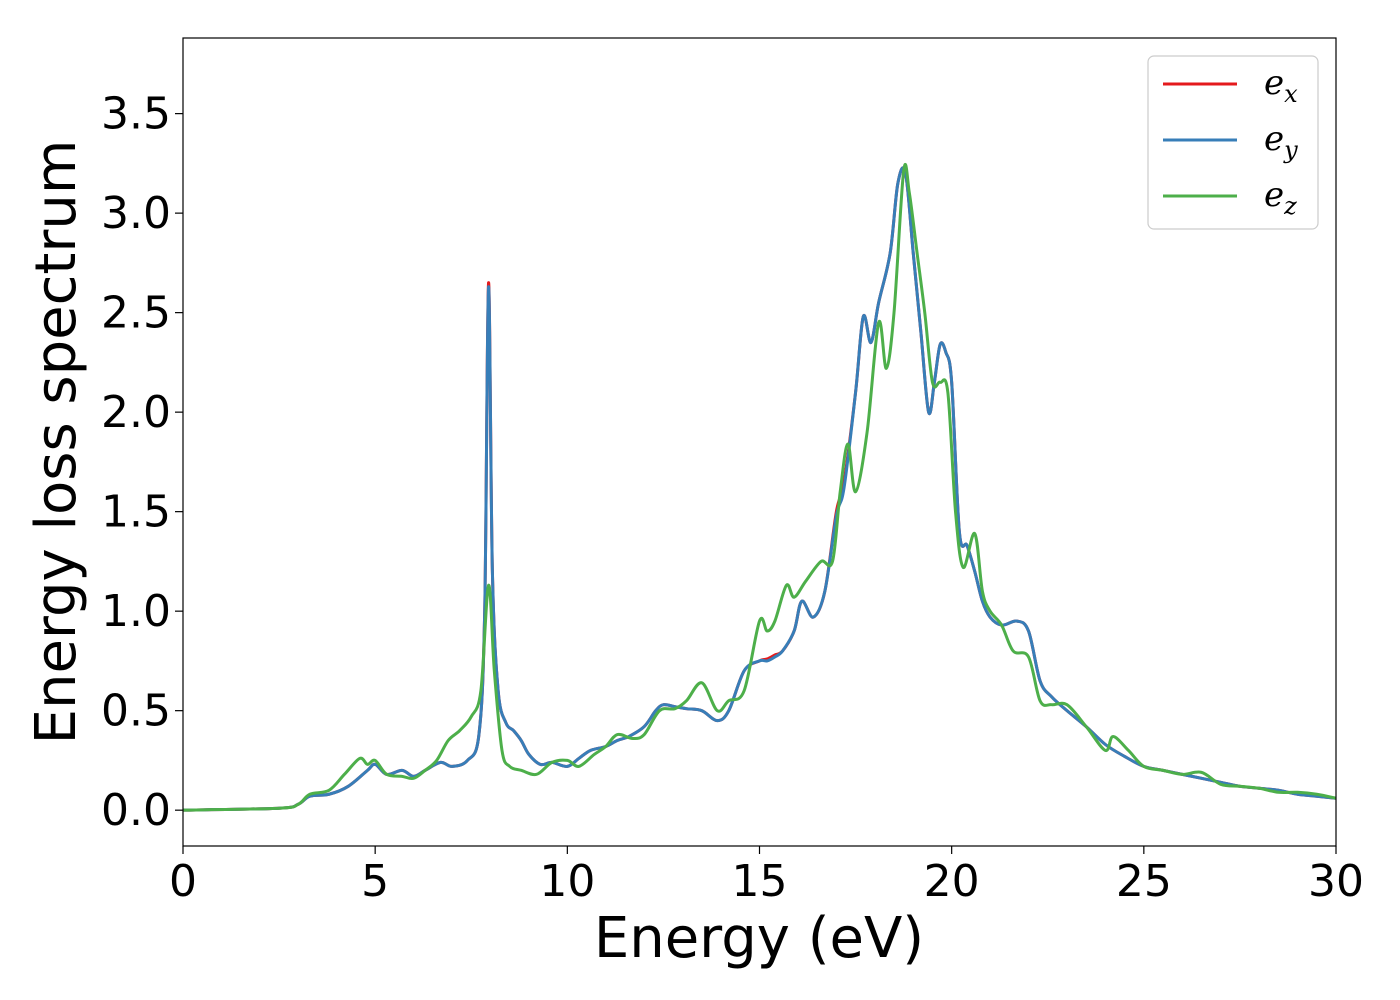 The image size is (1400, 1000). Describe the element at coordinates (1291, 94) in the screenshot. I see `legend-subscript-x: x` at that location.